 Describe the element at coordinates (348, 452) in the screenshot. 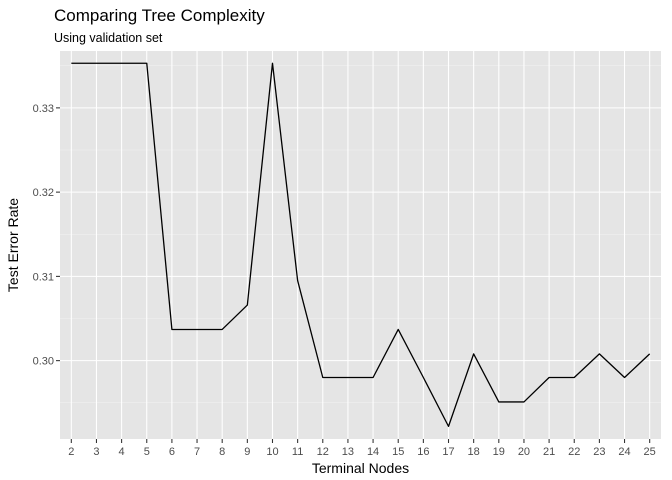

I see `x-tick-label-13: 13` at that location.